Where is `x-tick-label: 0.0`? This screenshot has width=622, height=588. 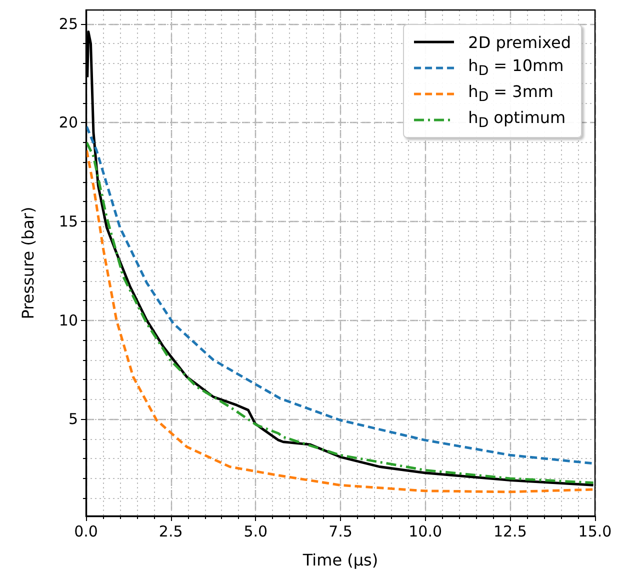 x-tick-label: 0.0 is located at coordinates (86, 531).